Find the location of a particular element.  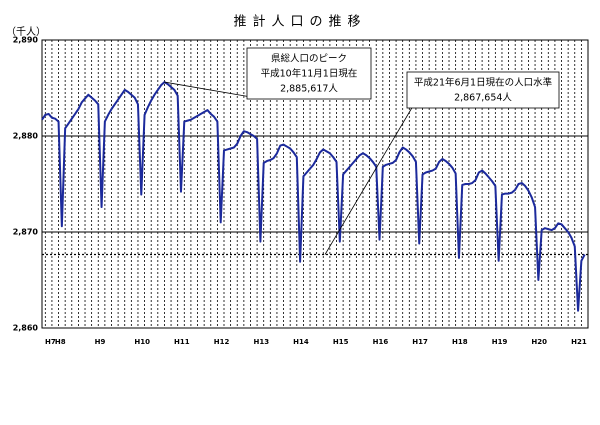

y-unit: （千人） is located at coordinates (26, 32).